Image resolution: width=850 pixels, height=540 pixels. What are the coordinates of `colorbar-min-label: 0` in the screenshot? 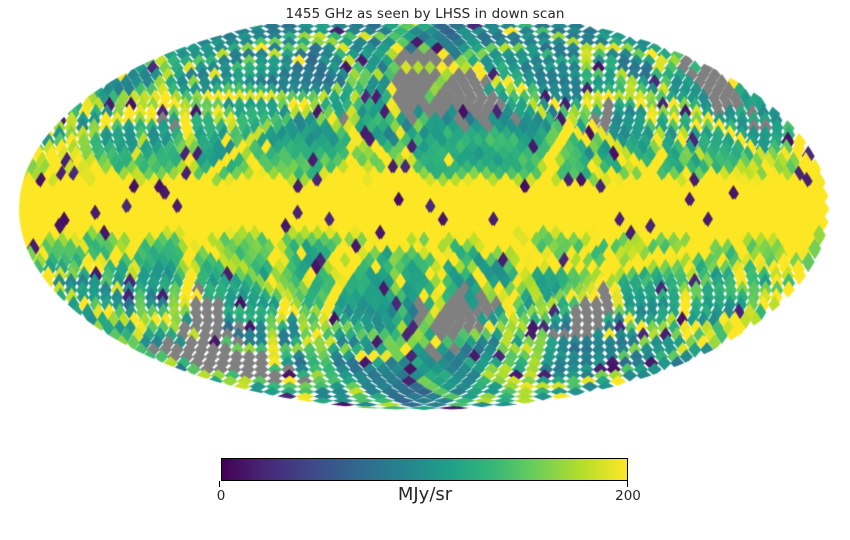 It's located at (221, 496).